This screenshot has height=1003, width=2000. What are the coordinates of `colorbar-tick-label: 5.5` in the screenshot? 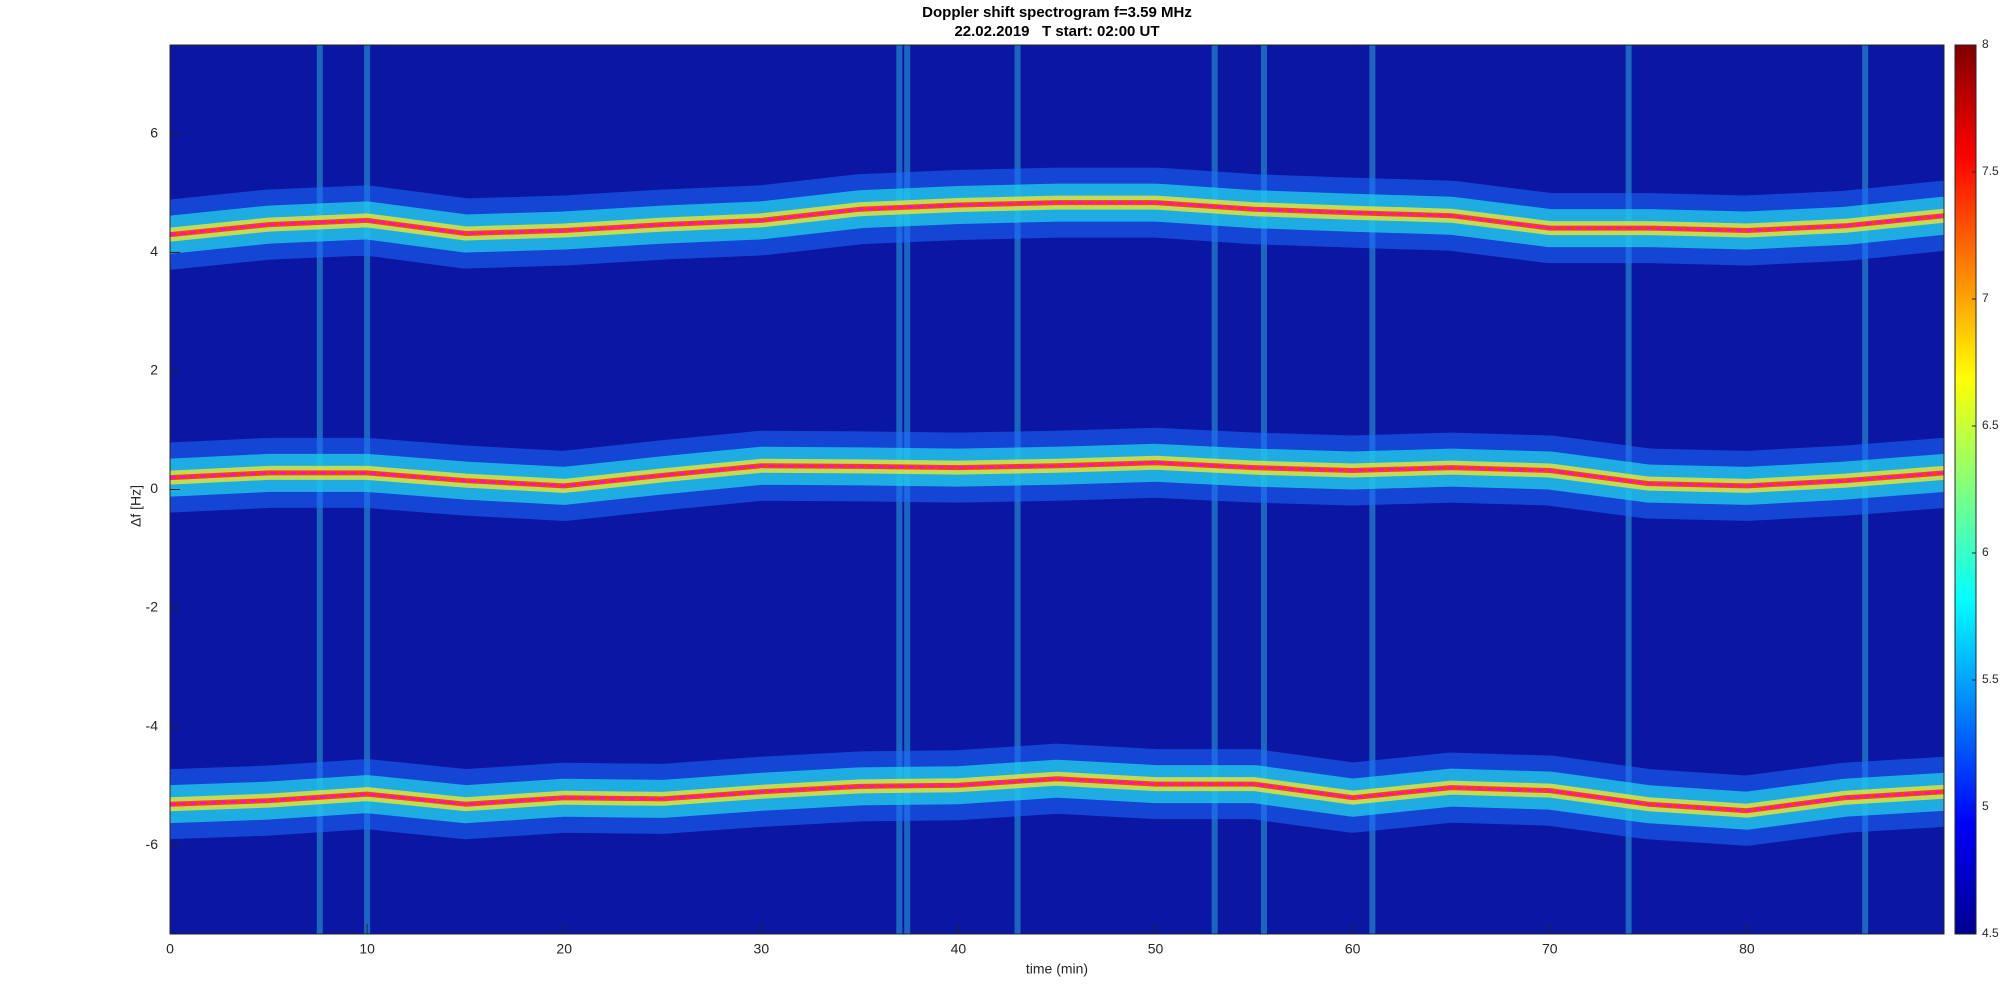 It's located at (1990, 679).